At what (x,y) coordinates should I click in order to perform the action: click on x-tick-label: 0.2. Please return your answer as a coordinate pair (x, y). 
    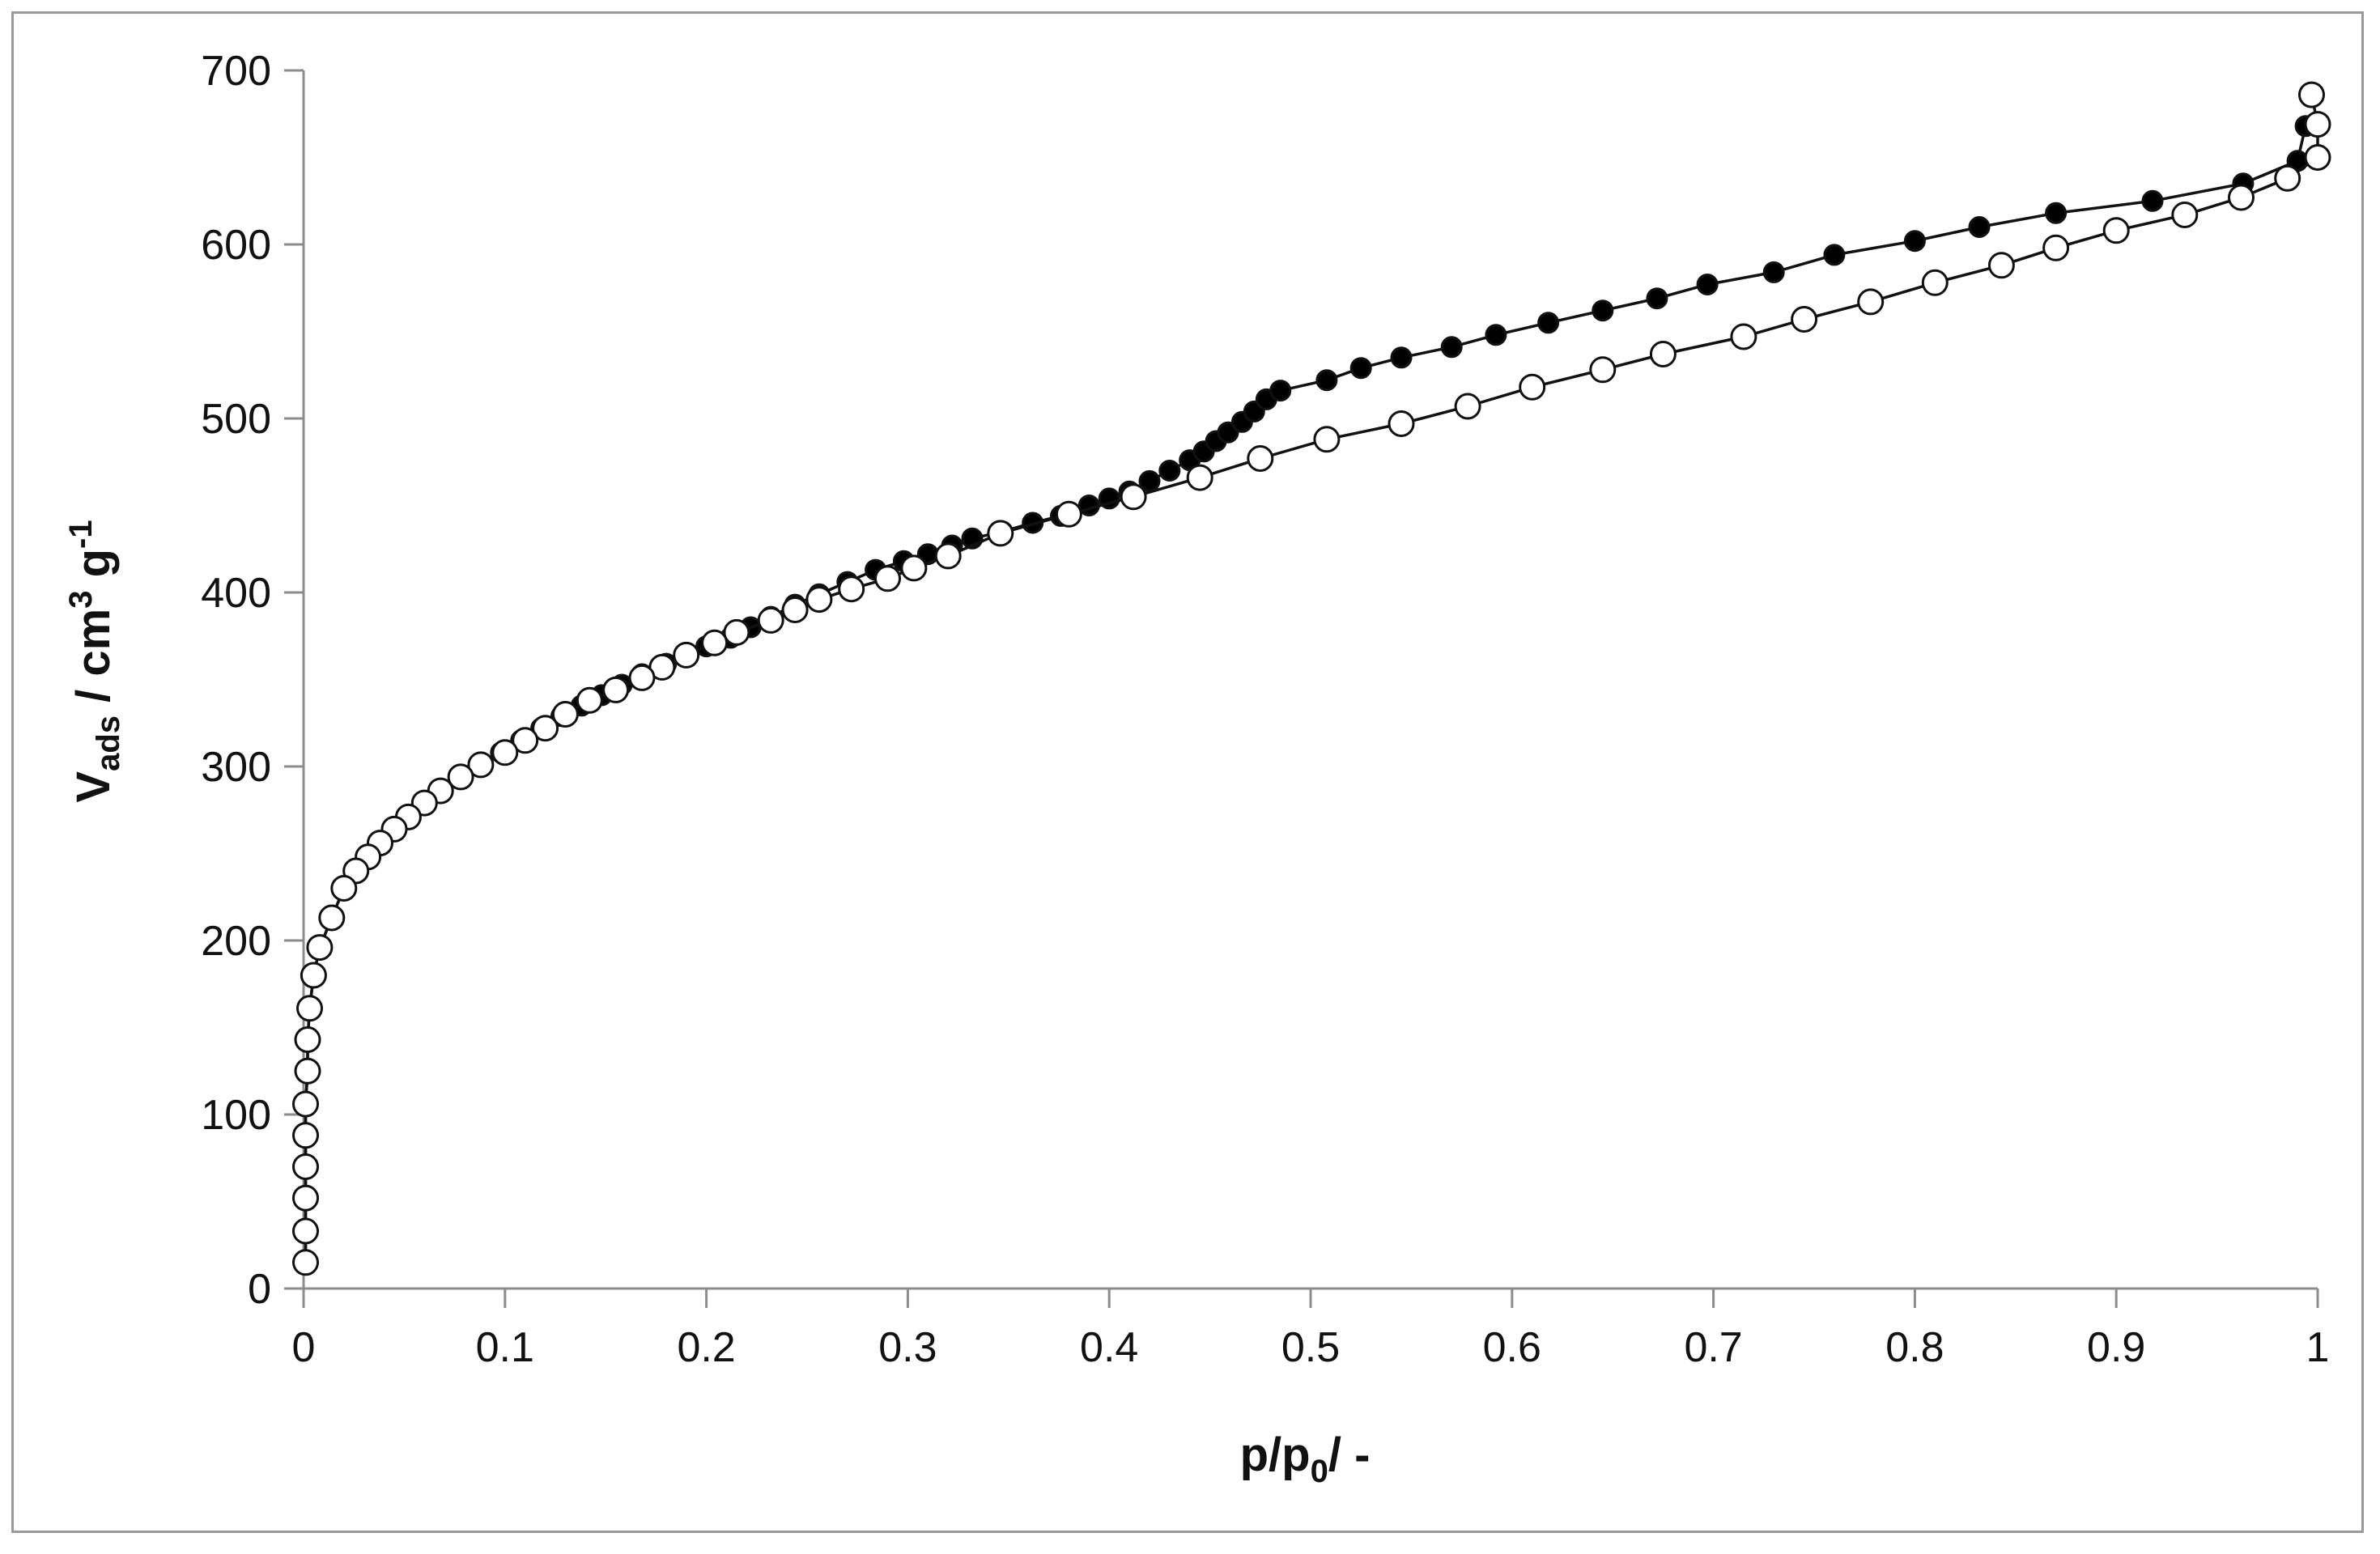
    Looking at the image, I should click on (706, 1347).